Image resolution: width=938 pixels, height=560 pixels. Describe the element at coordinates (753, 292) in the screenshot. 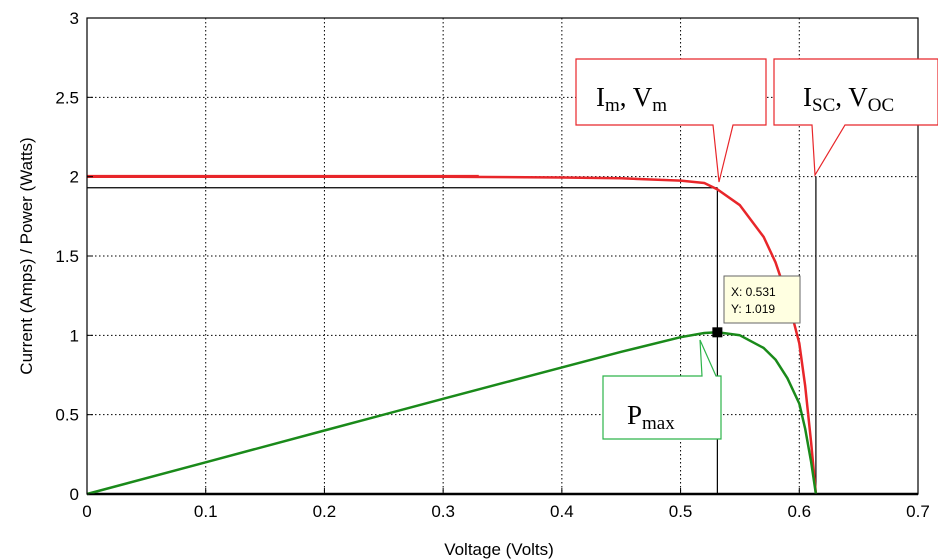

I see `datatip-x: X: 0.531` at that location.